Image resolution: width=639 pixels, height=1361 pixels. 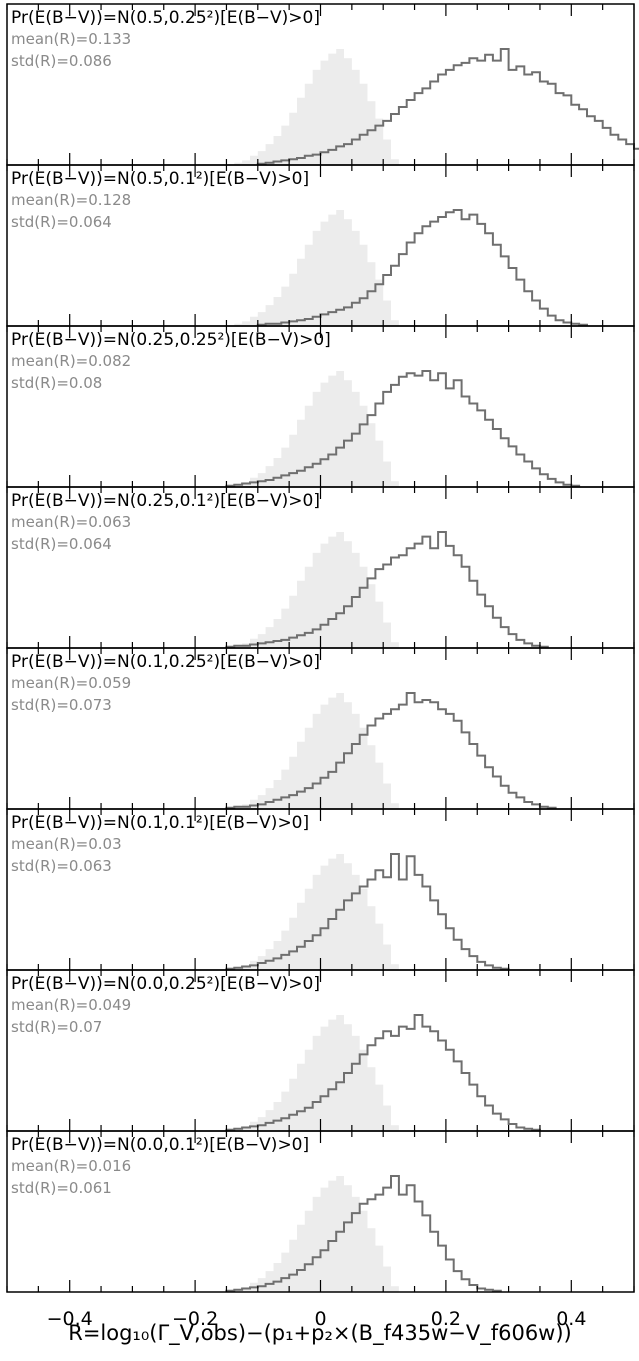 I want to click on x-tick-label: −0.2, so click(x=195, y=1319).